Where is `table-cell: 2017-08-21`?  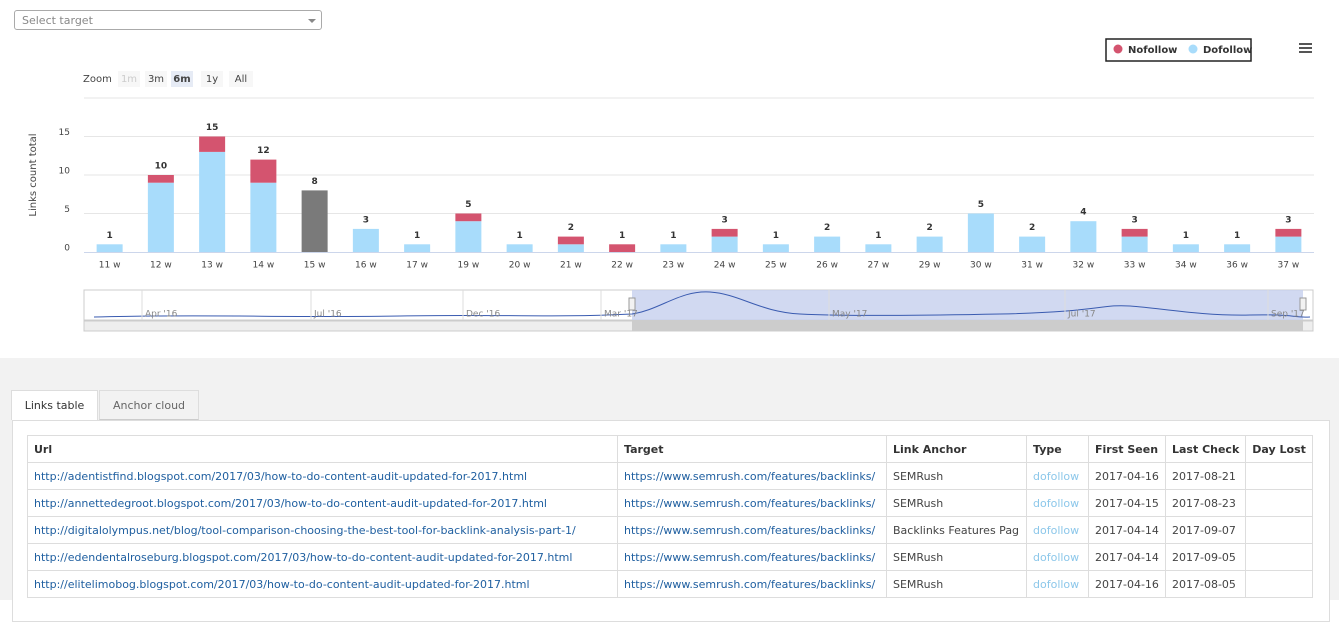
table-cell: 2017-08-21 is located at coordinates (1205, 476).